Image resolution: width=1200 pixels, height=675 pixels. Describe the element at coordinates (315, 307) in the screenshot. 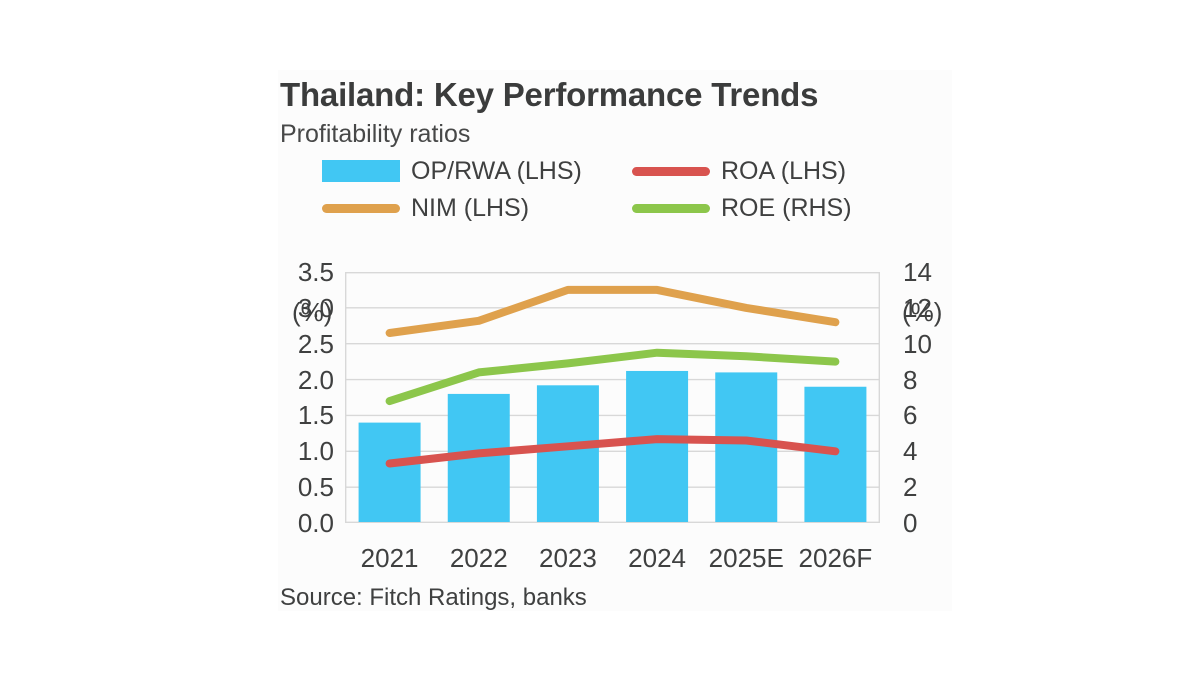

I see `left-axis-tick: 3.0` at that location.